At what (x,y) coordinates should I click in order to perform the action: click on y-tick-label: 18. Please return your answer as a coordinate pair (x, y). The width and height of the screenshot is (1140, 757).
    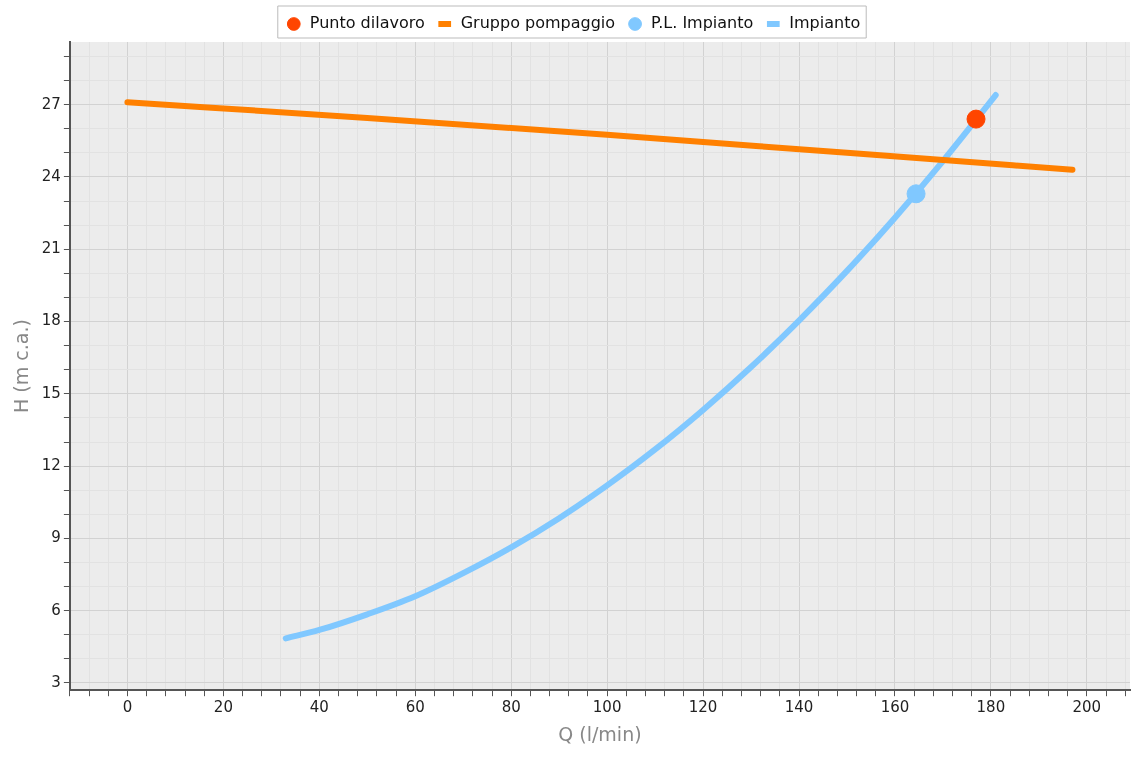
    Looking at the image, I should click on (51, 320).